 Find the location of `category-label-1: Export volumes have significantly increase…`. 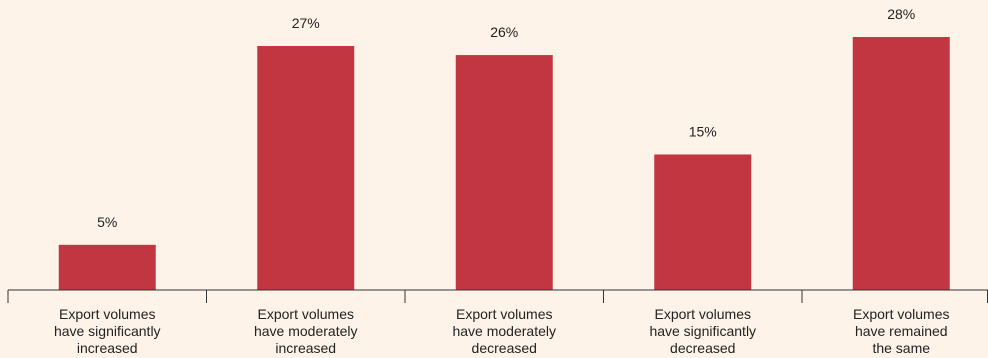

category-label-1: Export volumes have significantly increase… is located at coordinates (107, 331).